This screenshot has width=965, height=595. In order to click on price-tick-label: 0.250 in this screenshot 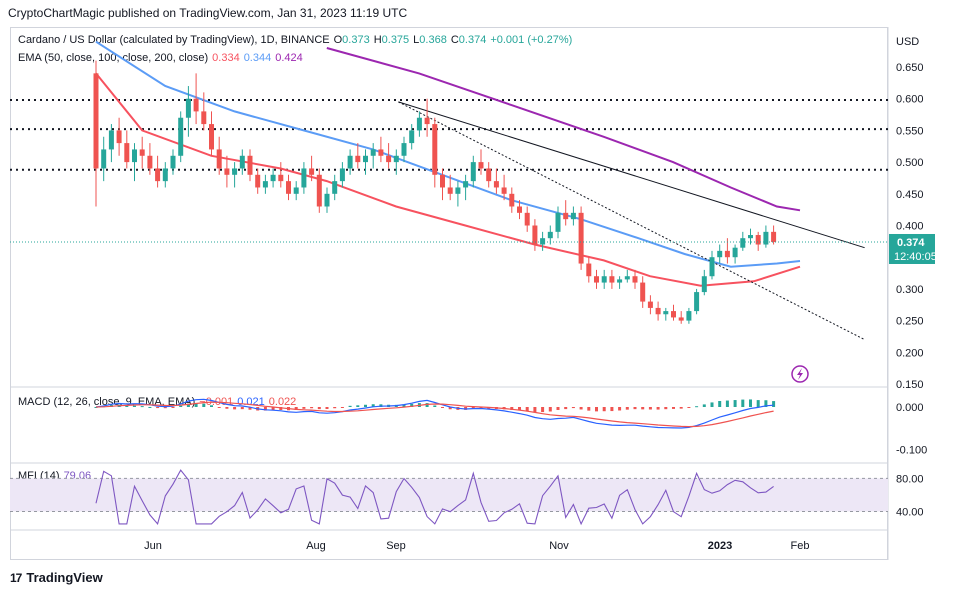, I will do `click(910, 322)`.